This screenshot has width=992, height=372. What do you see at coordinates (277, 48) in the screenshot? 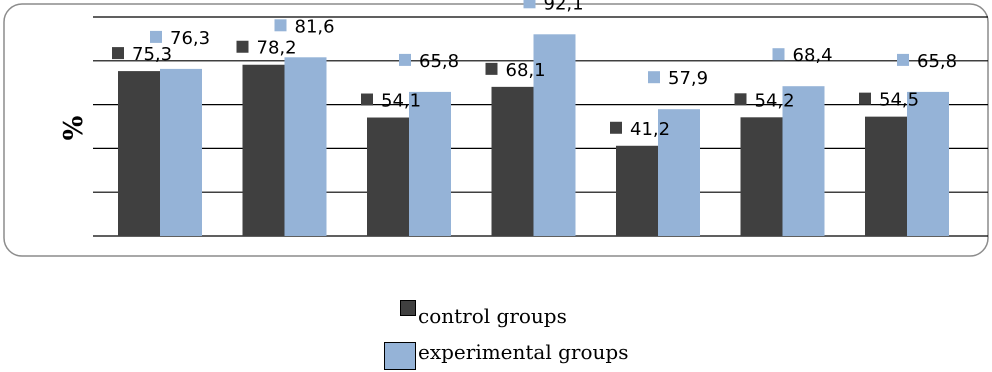
I see `data-label-control: 78,2` at bounding box center [277, 48].